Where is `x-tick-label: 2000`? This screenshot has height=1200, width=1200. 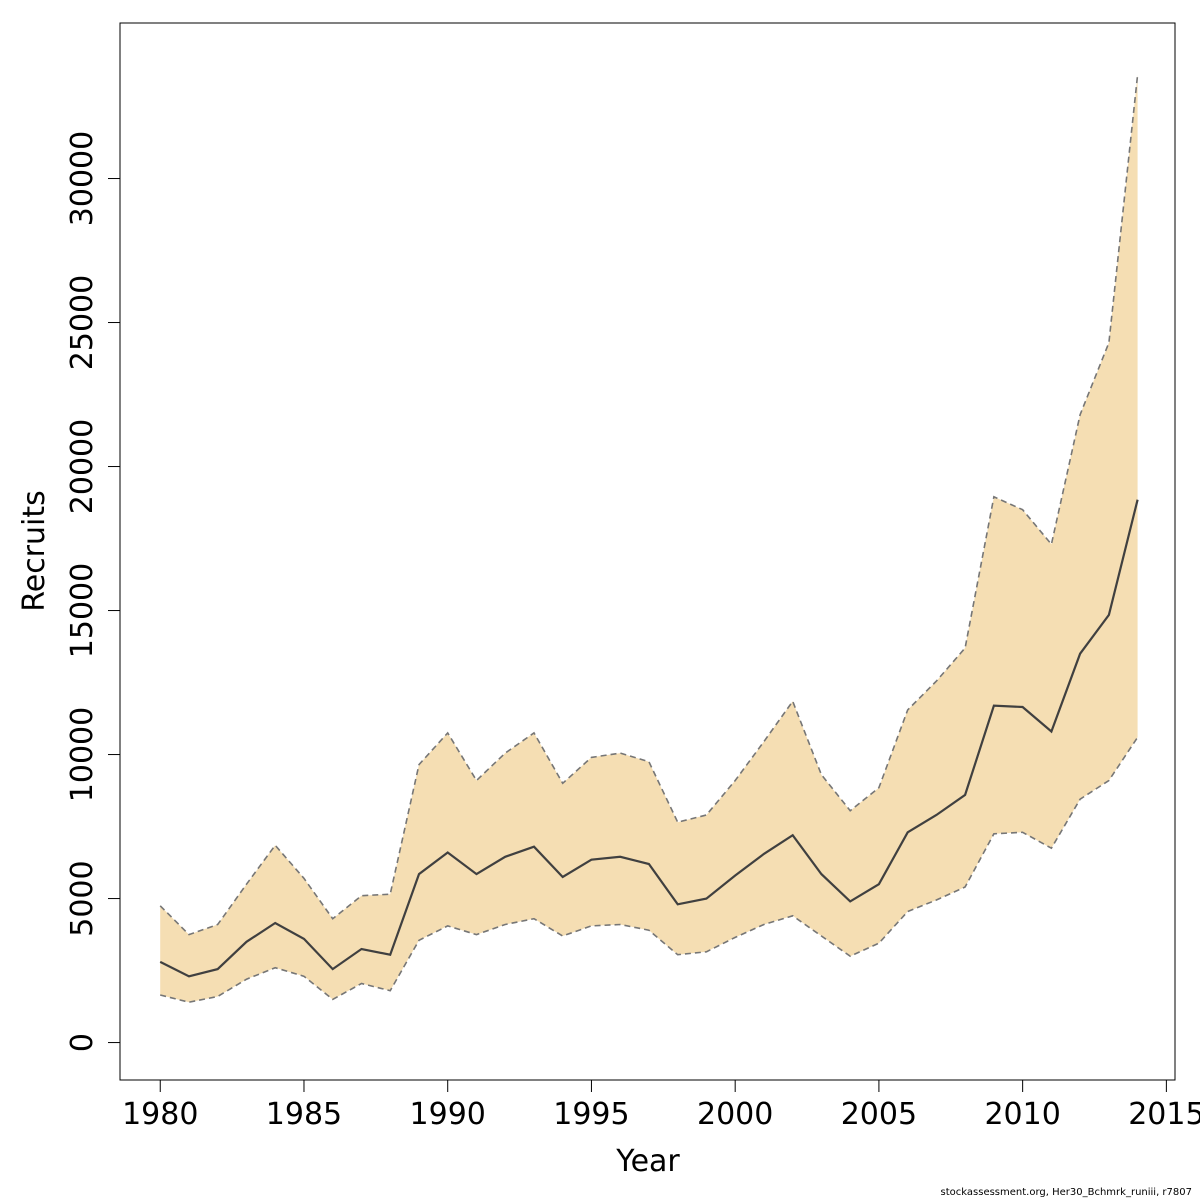
x-tick-label: 2000 is located at coordinates (735, 1114).